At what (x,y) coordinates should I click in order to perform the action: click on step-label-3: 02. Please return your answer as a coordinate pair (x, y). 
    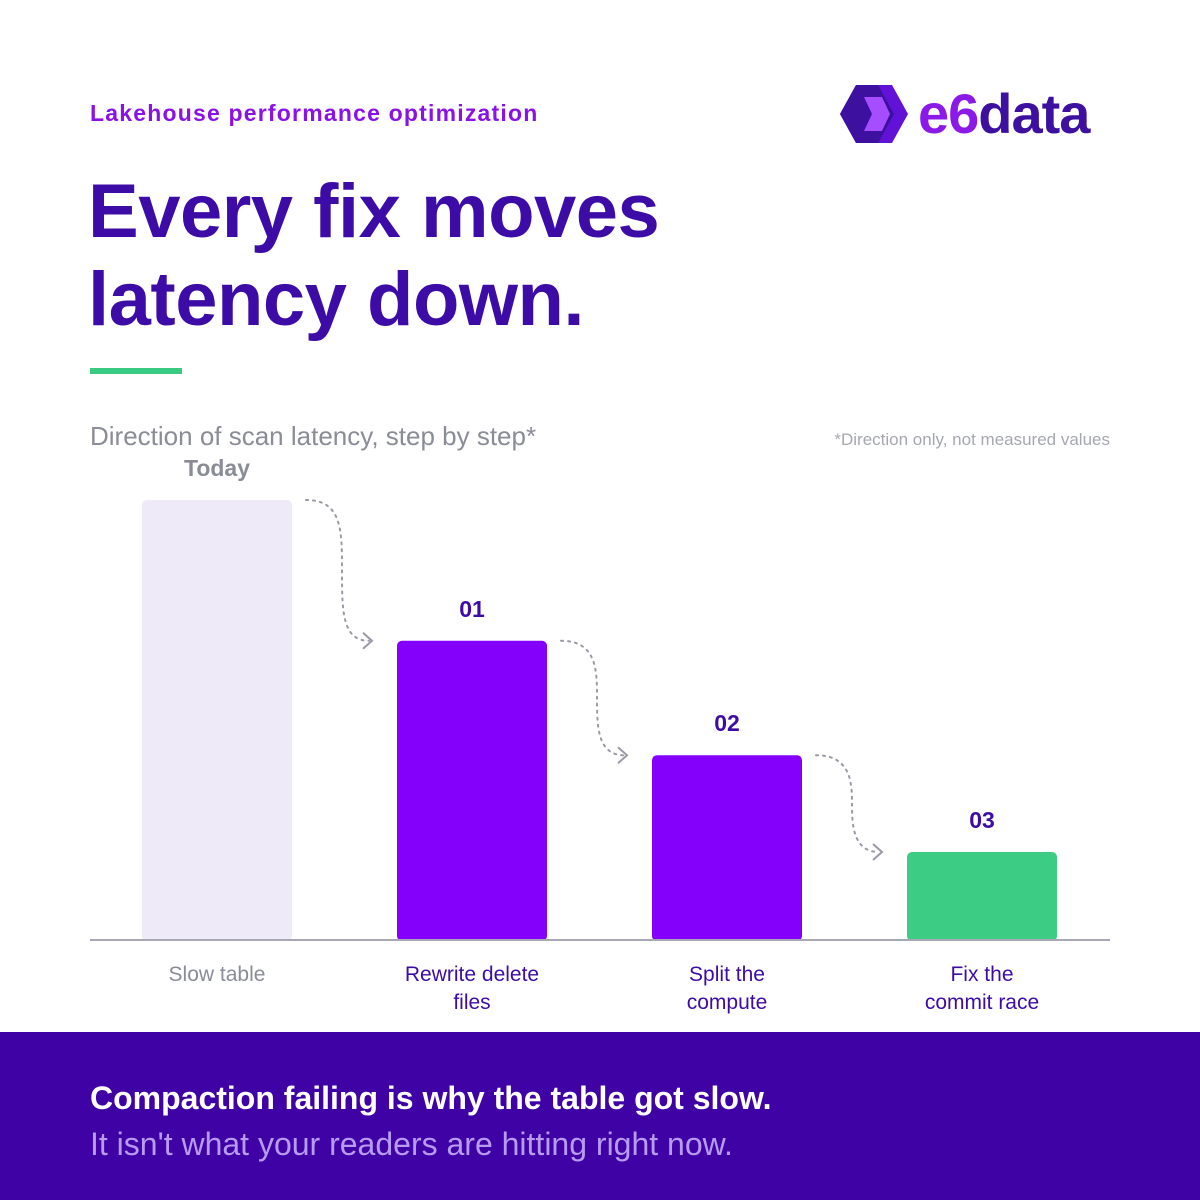
    Looking at the image, I should click on (727, 723).